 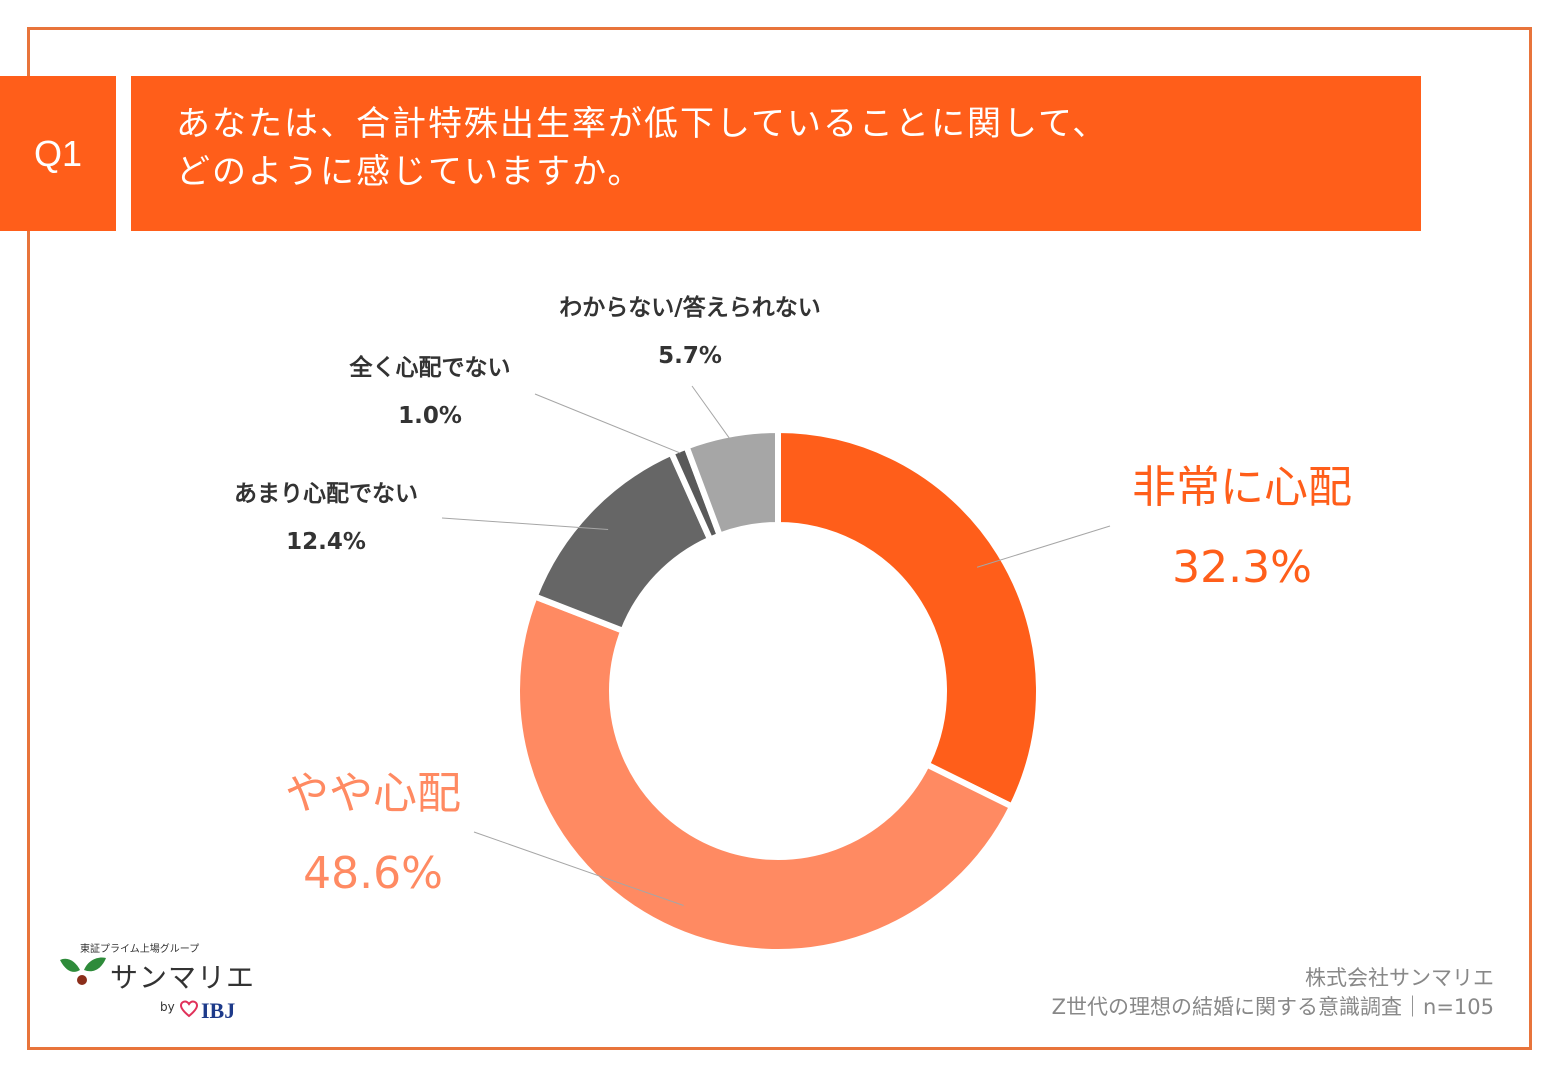 I want to click on label-dont-know-name: わからない/答えられない, so click(x=690, y=308).